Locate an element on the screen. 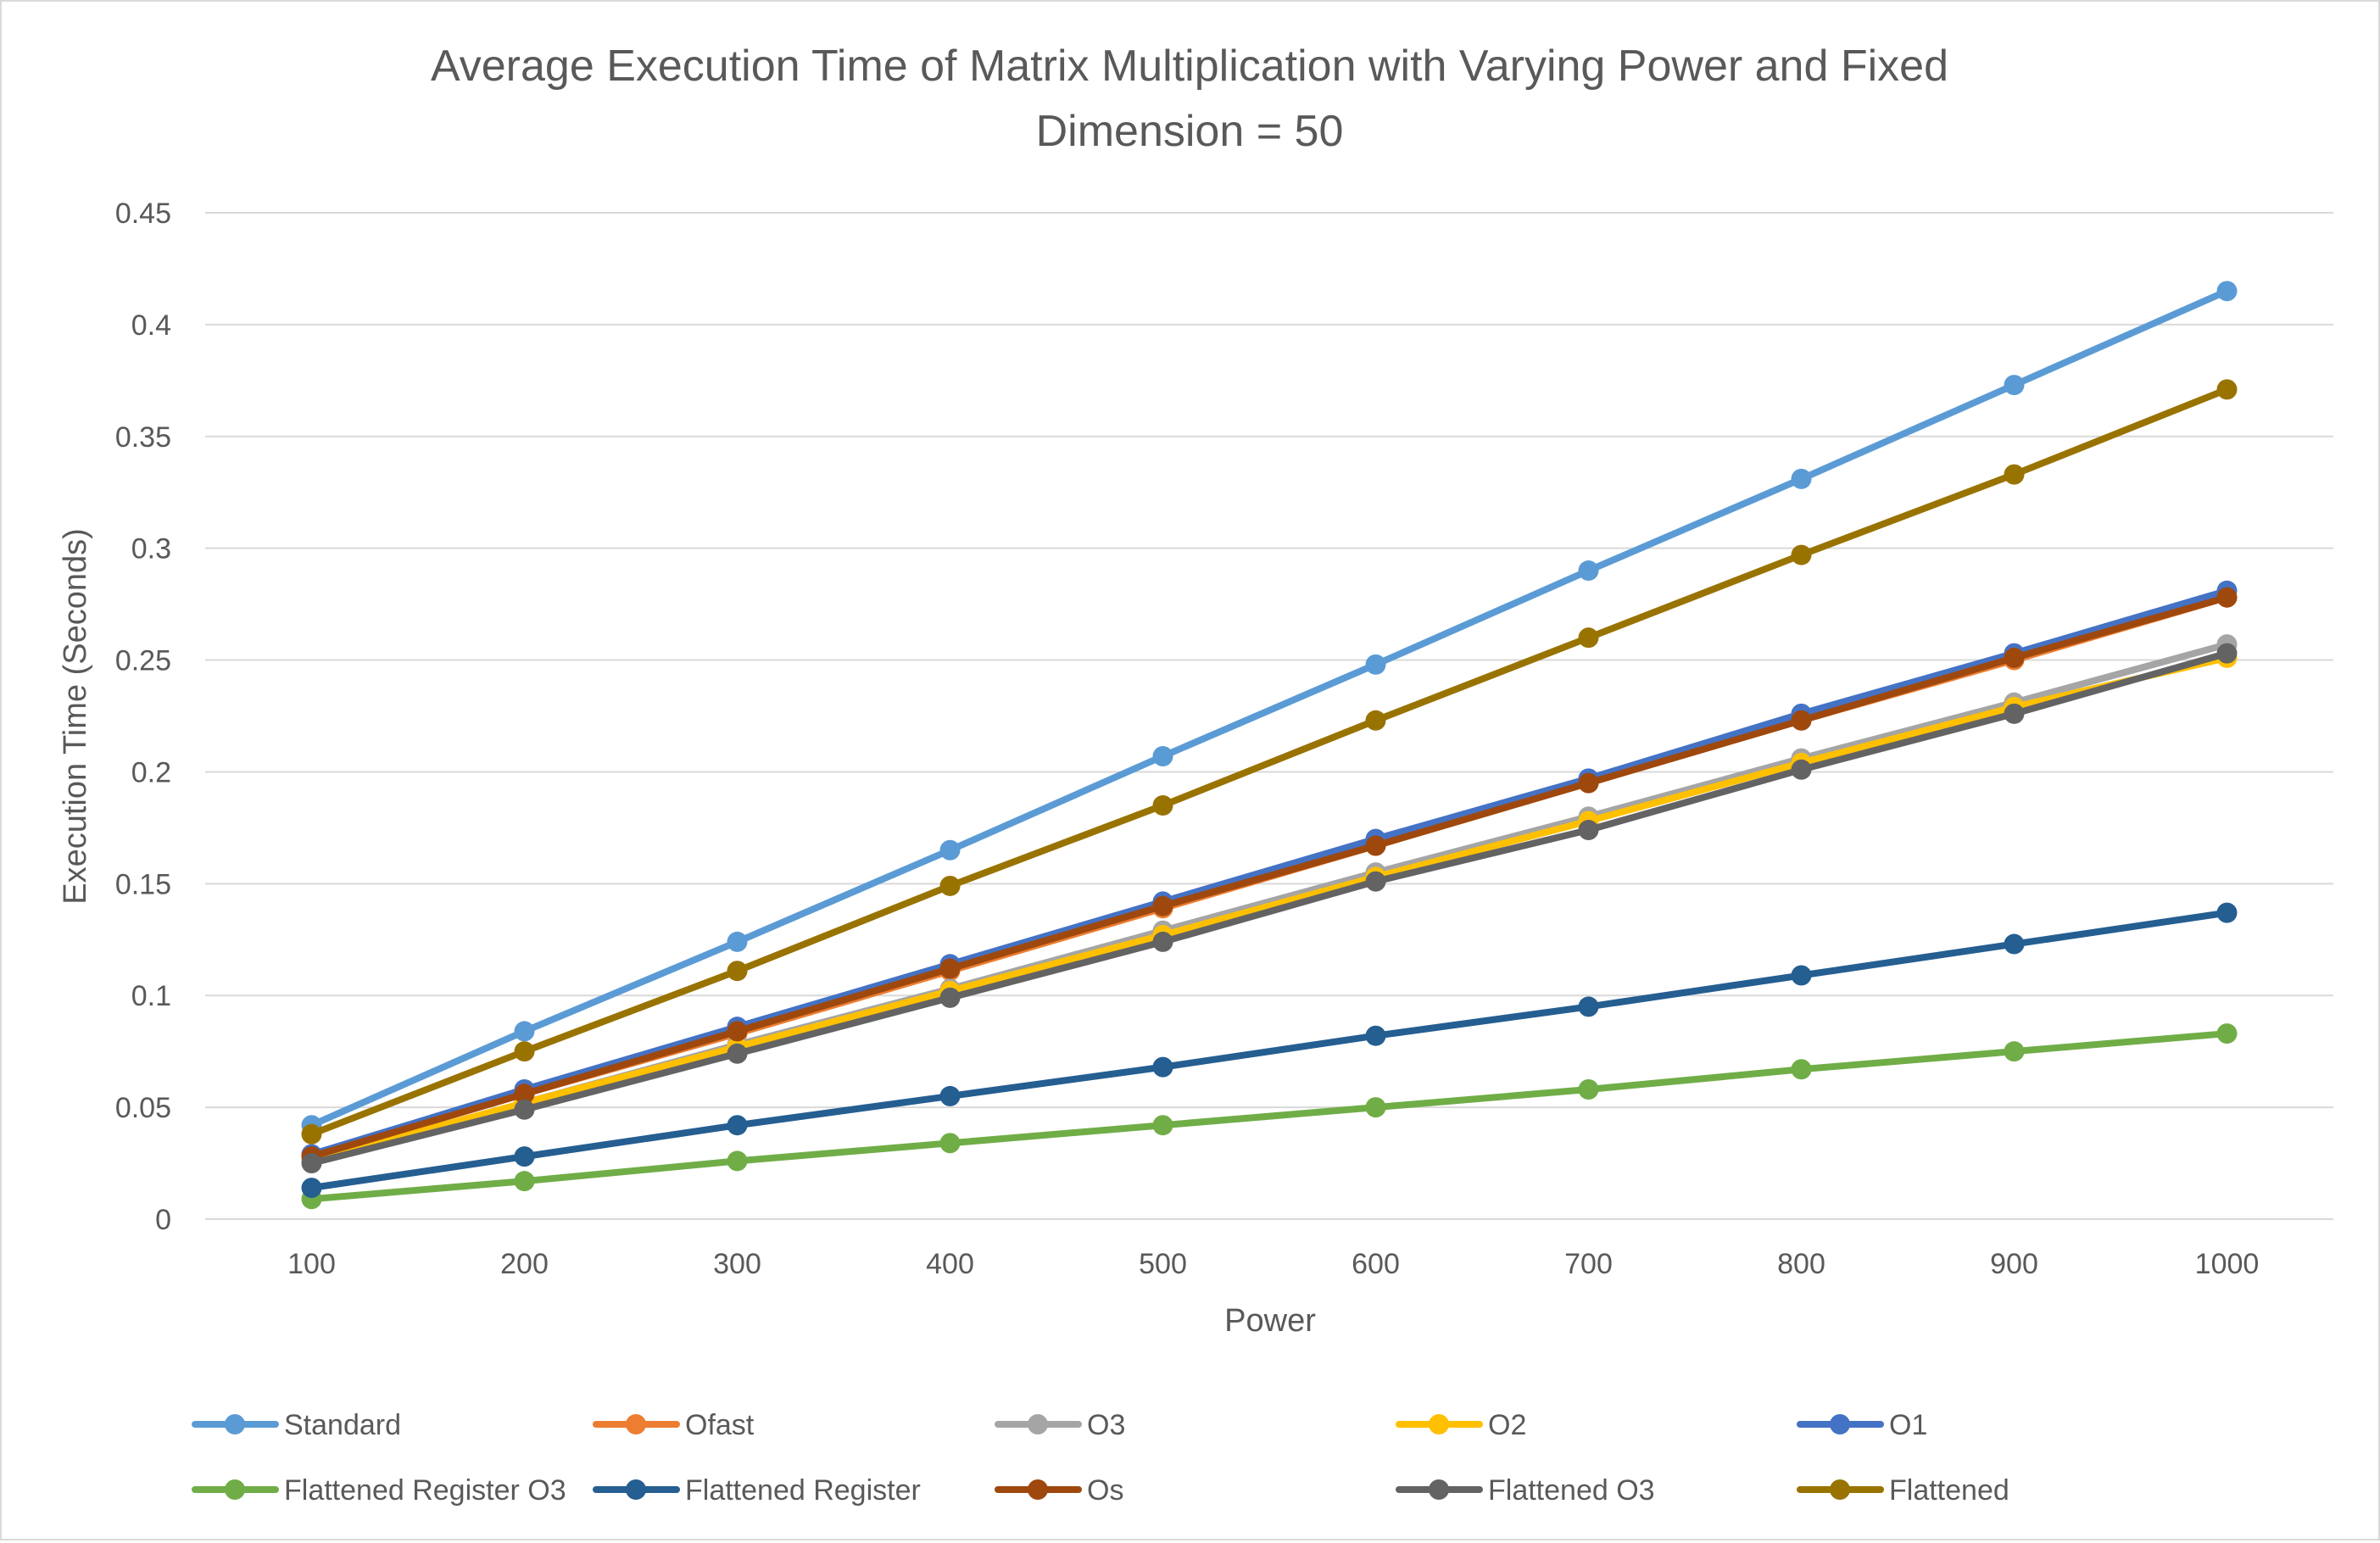  y-tick-label: 0.05 is located at coordinates (143, 1108).